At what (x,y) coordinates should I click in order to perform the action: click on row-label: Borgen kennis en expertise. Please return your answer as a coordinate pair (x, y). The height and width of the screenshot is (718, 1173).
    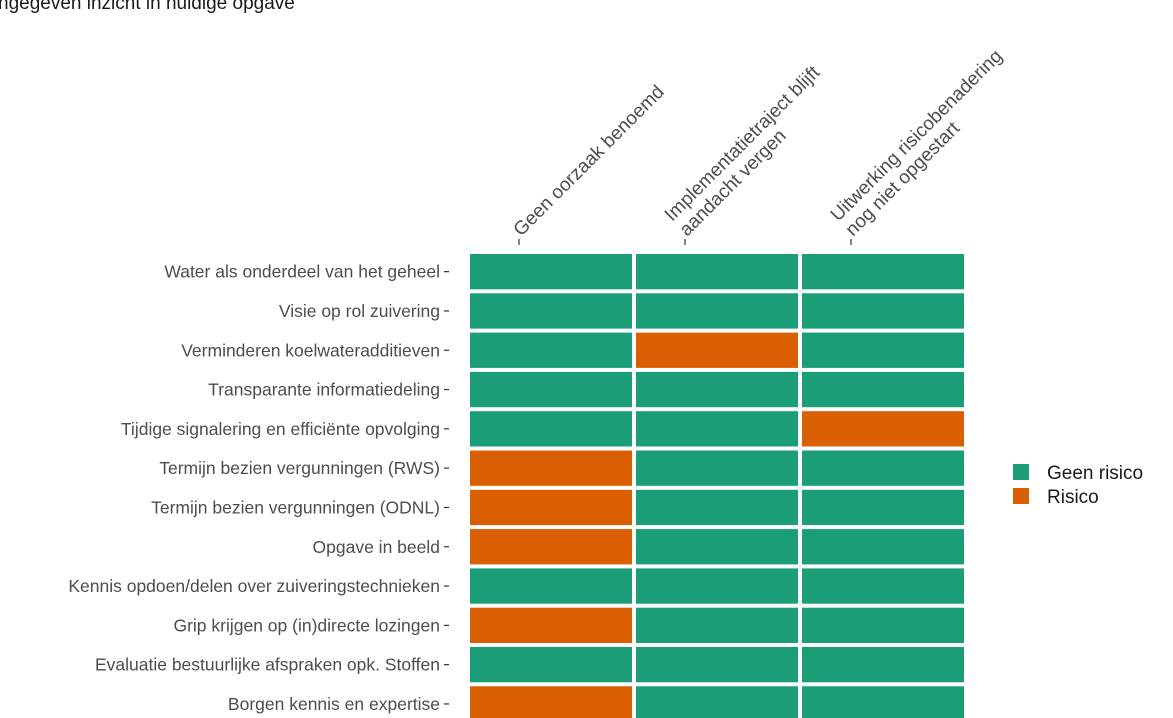
    Looking at the image, I should click on (334, 704).